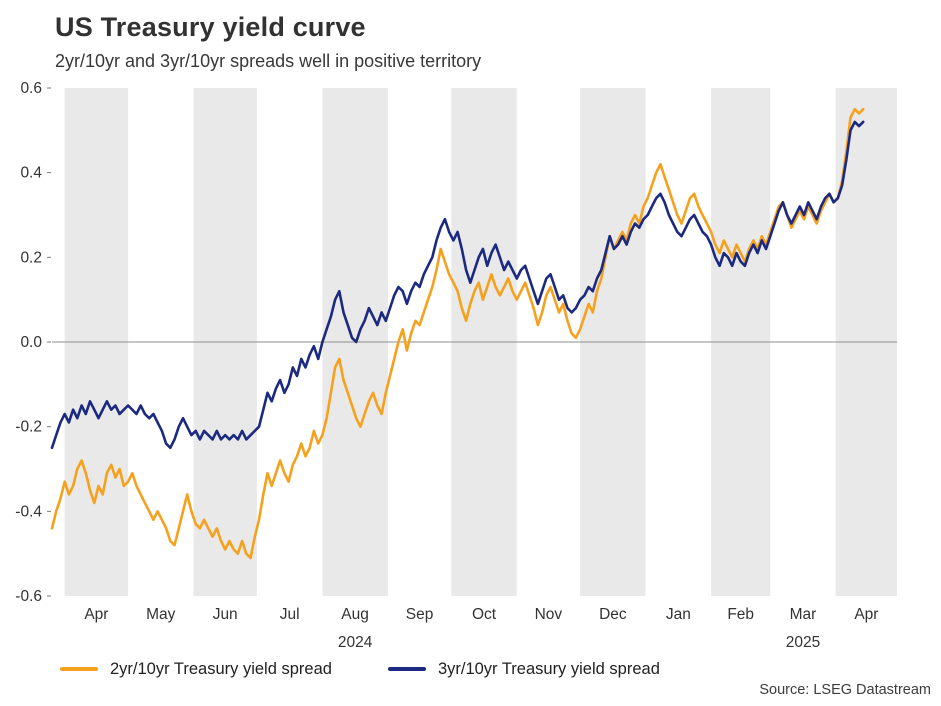 This screenshot has width=941, height=706. Describe the element at coordinates (28, 511) in the screenshot. I see `svg-text: -0.4` at that location.